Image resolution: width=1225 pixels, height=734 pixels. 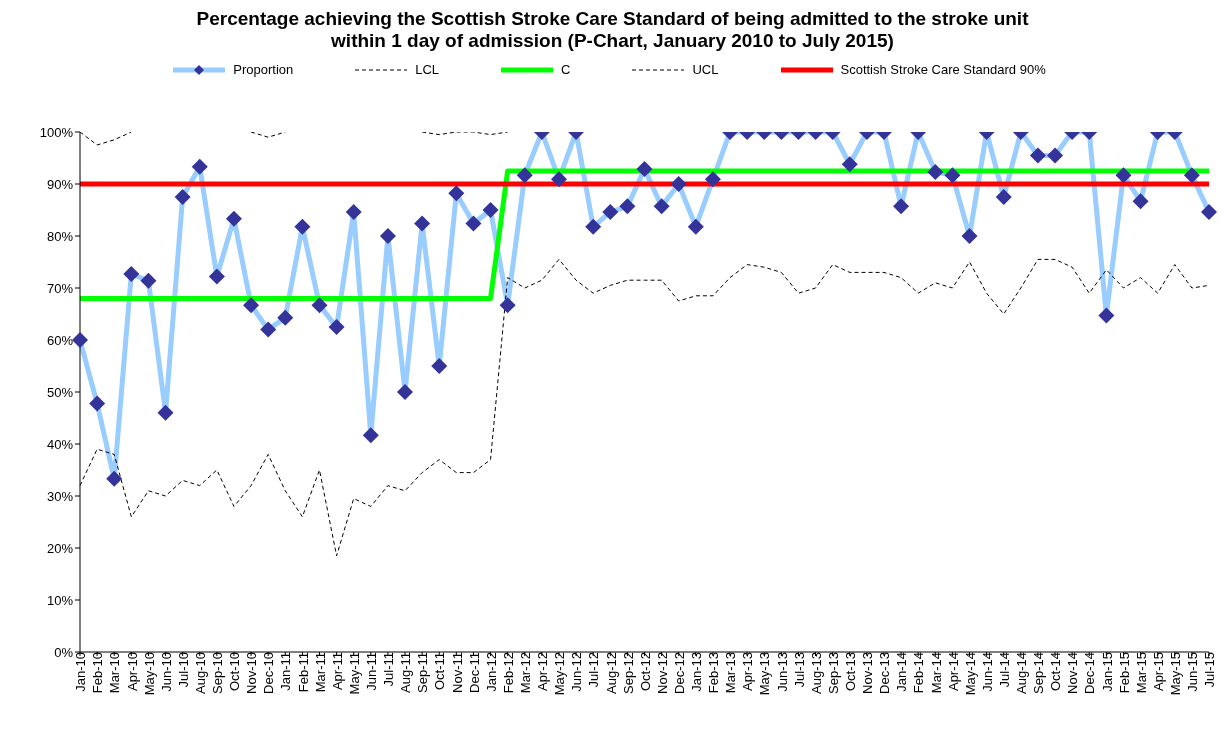 I want to click on chart-title: Percentage achieving the Scottish Stroke Care Standard of being admitted to the stroke unit within 1 day of admission (P-Chart, January 2010 to July 2015), so click(x=612, y=30).